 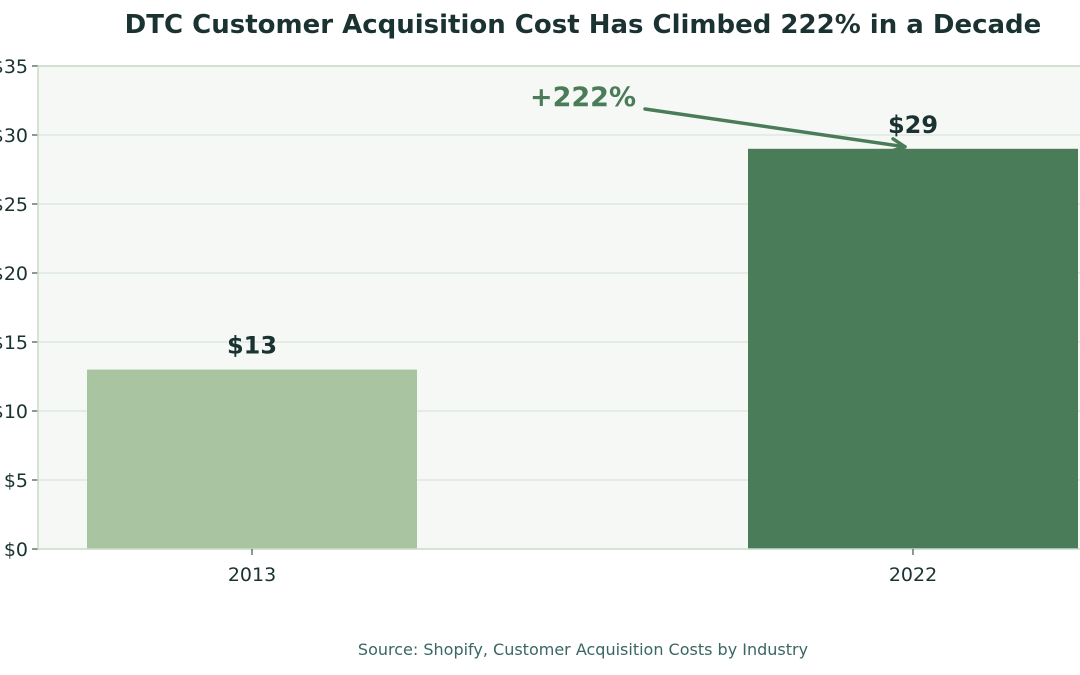 I want to click on data-label-2022: $29, so click(x=913, y=125).